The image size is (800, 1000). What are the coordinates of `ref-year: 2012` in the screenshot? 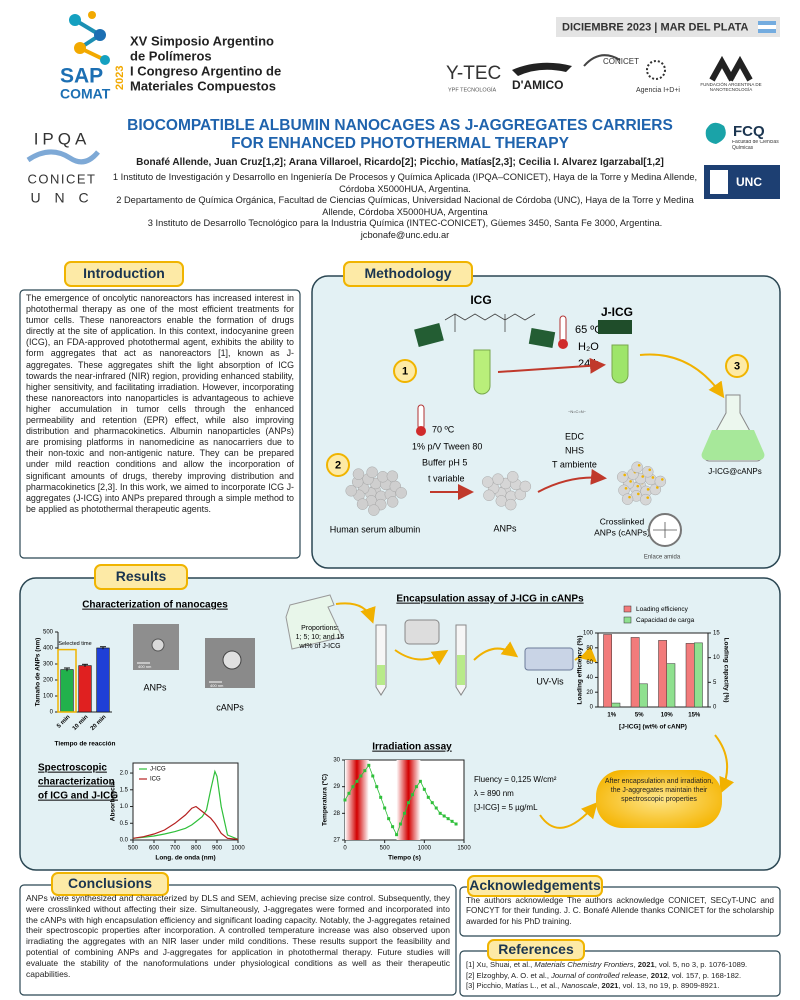 It's located at (659, 975).